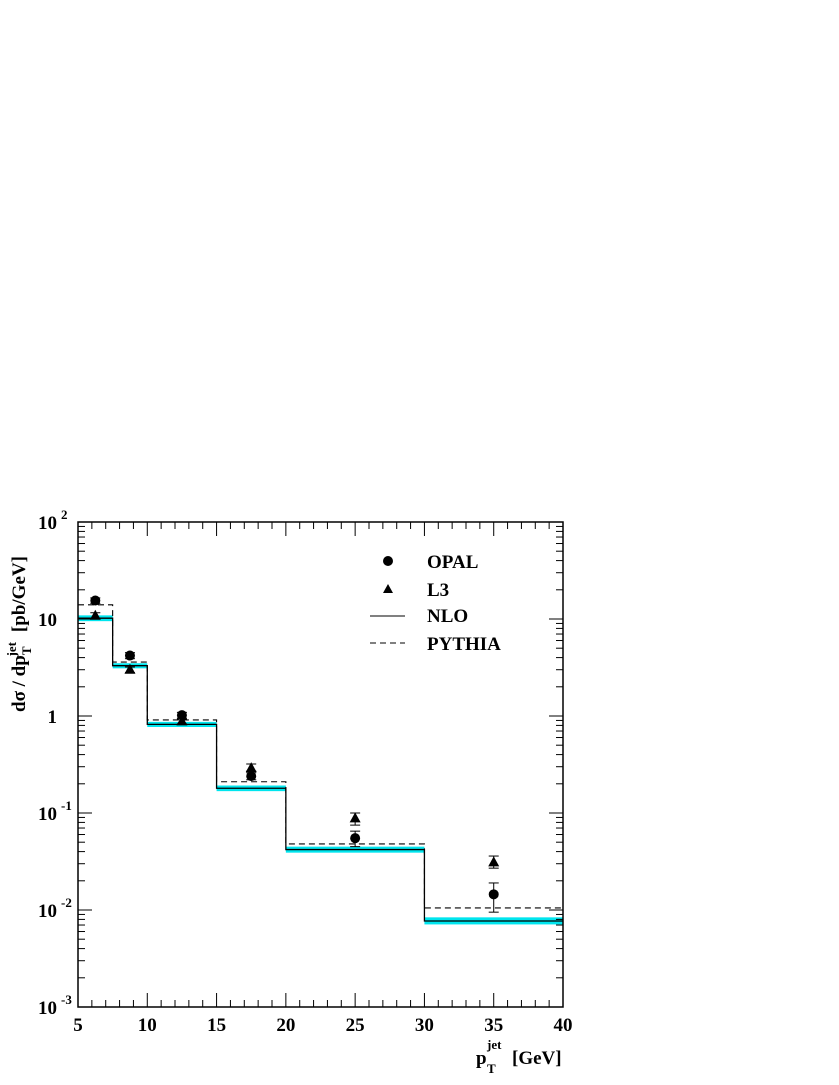 The image size is (839, 1085). I want to click on x-tick-label-0: 5, so click(78, 1025).